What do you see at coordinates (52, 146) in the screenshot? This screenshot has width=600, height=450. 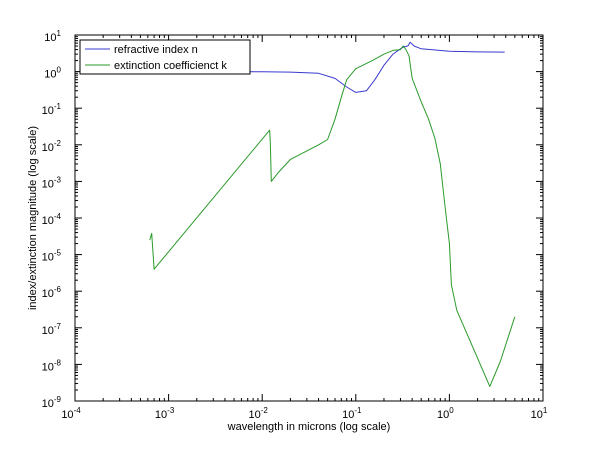 I see `y-tick-label: 10⁻²` at bounding box center [52, 146].